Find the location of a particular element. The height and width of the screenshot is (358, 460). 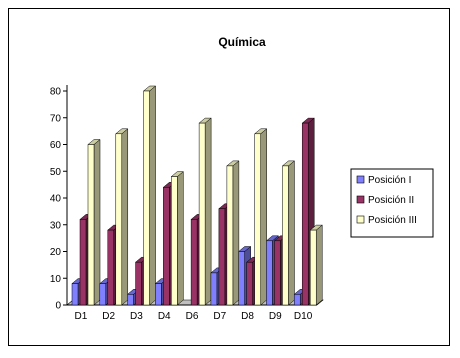

legend-item: Posición I is located at coordinates (383, 180).